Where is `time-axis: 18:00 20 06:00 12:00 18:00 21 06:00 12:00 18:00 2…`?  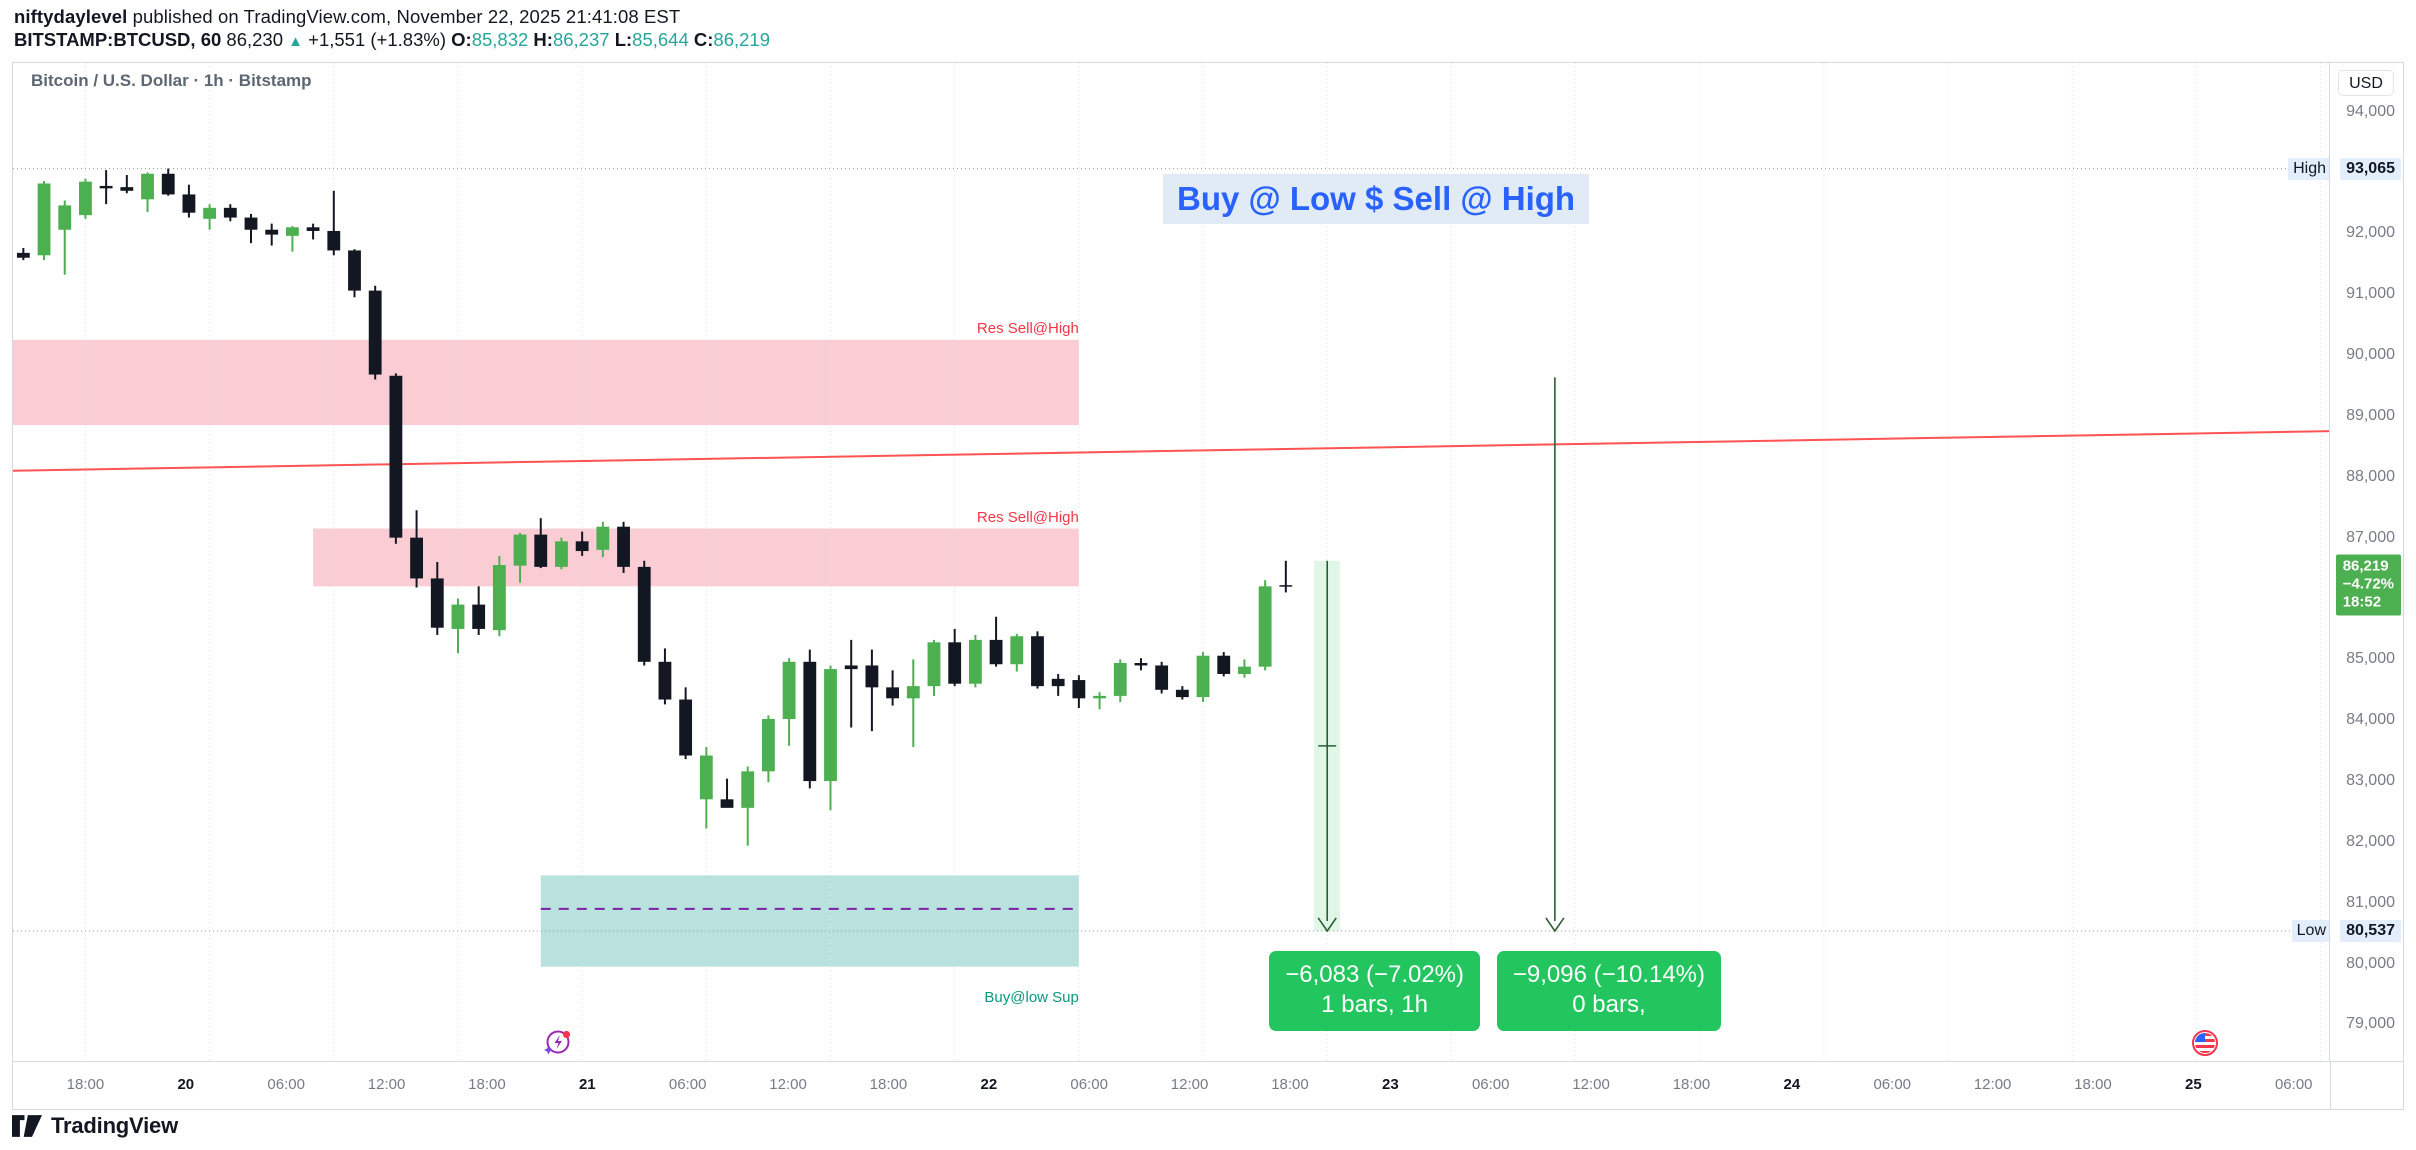
time-axis: 18:00 20 06:00 12:00 18:00 21 06:00 12:00 18:00 2… is located at coordinates (1208, 1086).